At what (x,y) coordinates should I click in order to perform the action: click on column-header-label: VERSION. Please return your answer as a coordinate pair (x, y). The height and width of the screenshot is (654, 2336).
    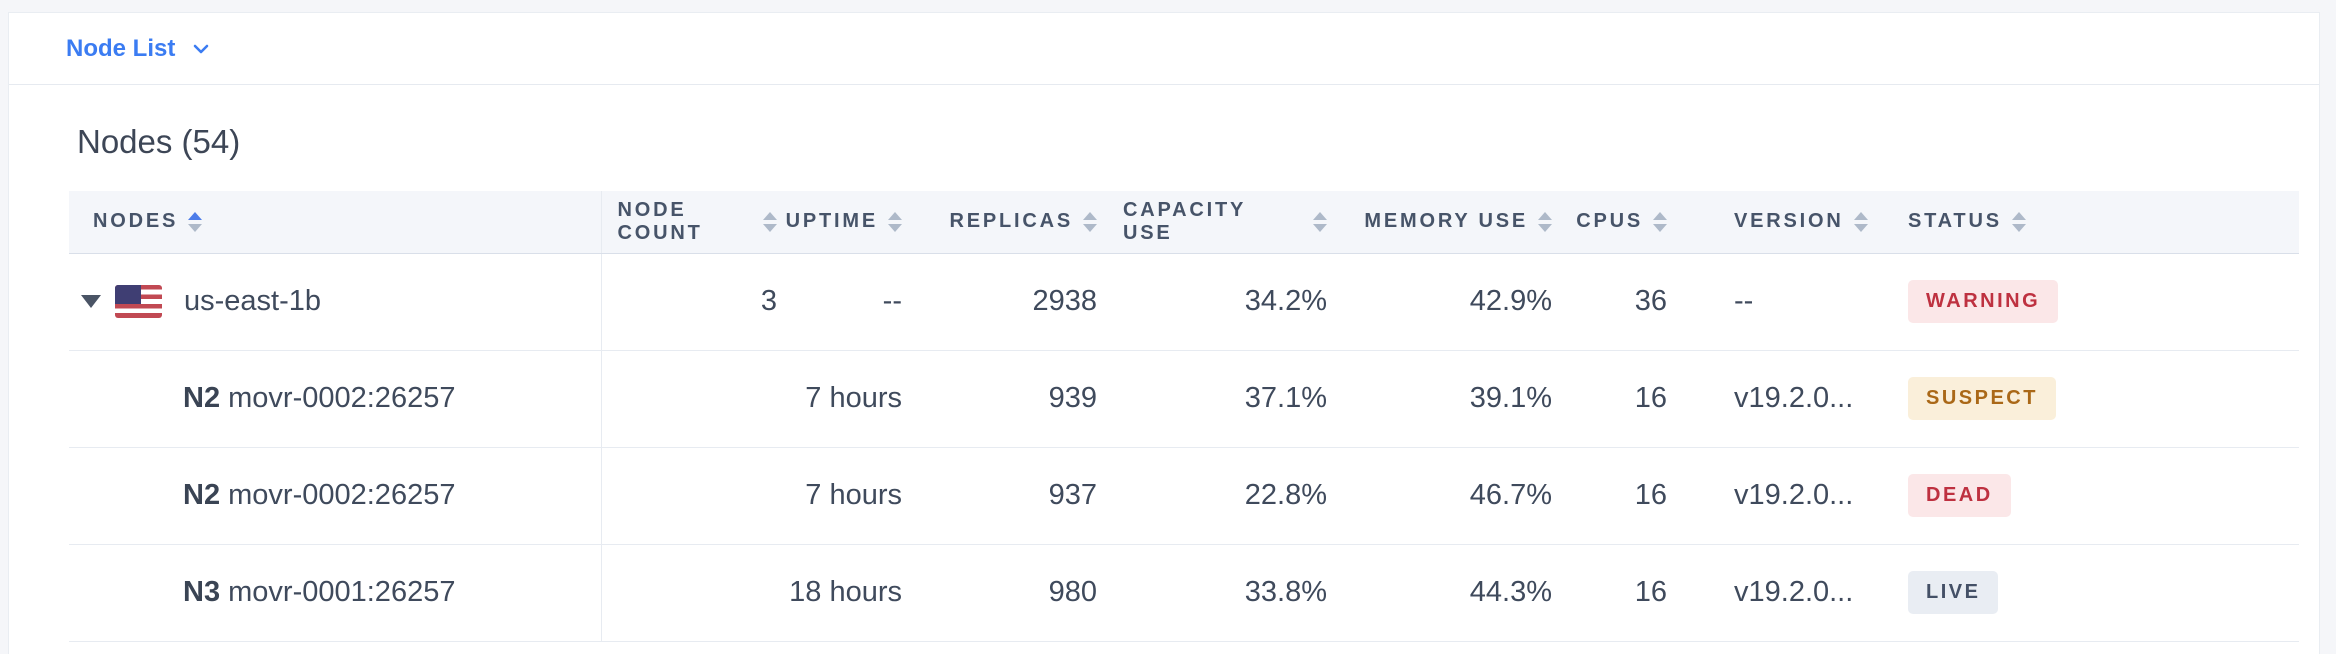
    Looking at the image, I should click on (1789, 221).